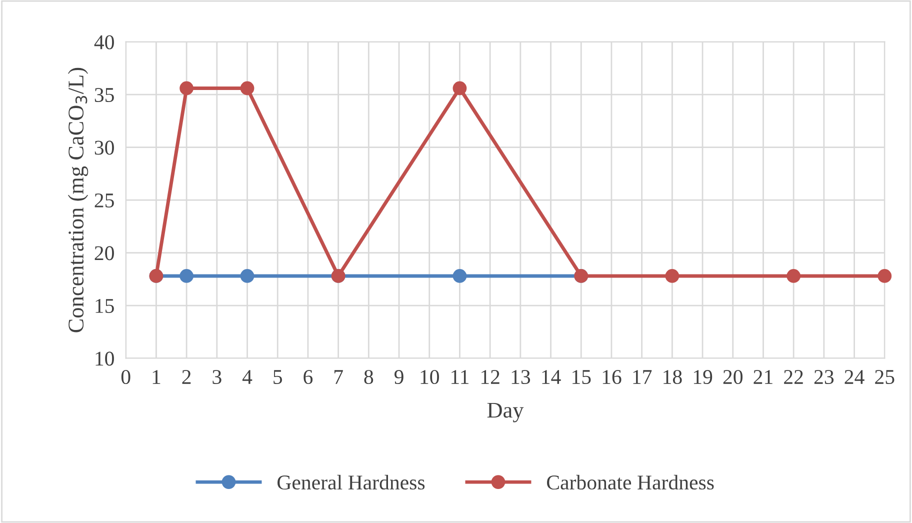  What do you see at coordinates (217, 377) in the screenshot?
I see `x-tick-label: 3` at bounding box center [217, 377].